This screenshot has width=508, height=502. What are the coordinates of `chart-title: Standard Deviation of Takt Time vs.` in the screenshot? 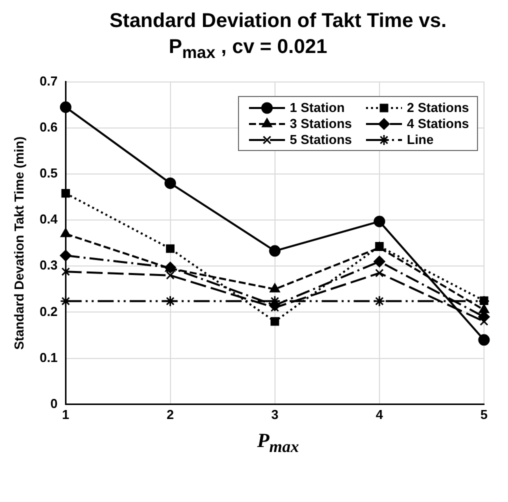 It's located at (278, 21).